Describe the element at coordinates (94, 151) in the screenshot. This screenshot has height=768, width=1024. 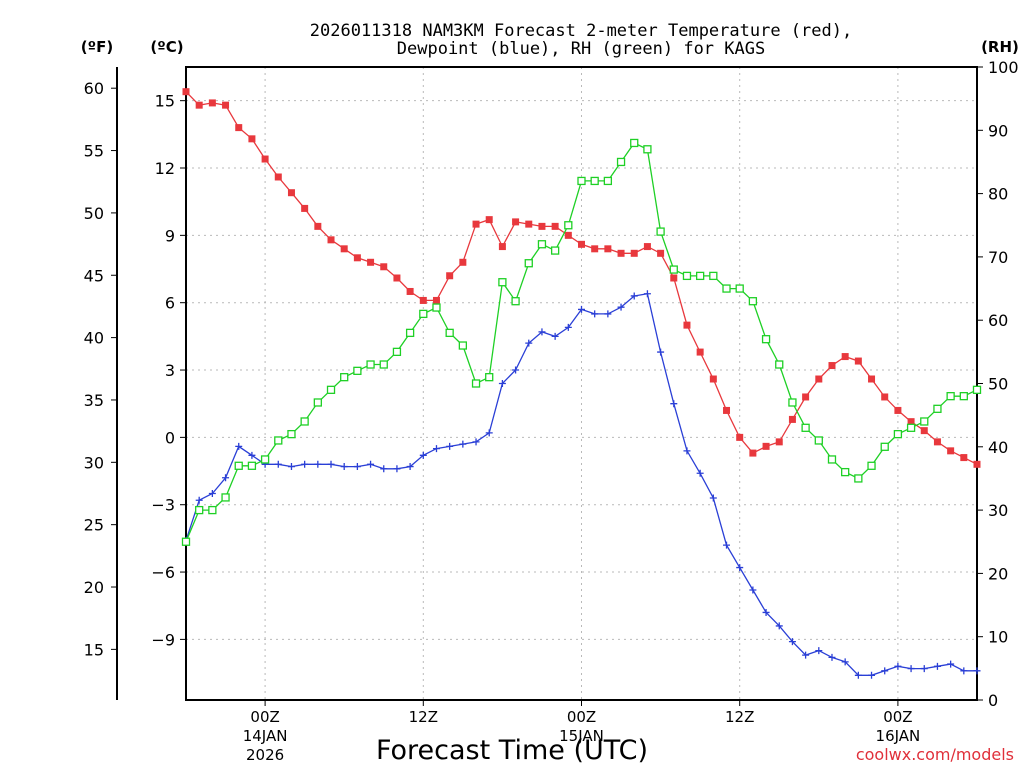
I see `fahrenheit-tick-label: 55` at that location.